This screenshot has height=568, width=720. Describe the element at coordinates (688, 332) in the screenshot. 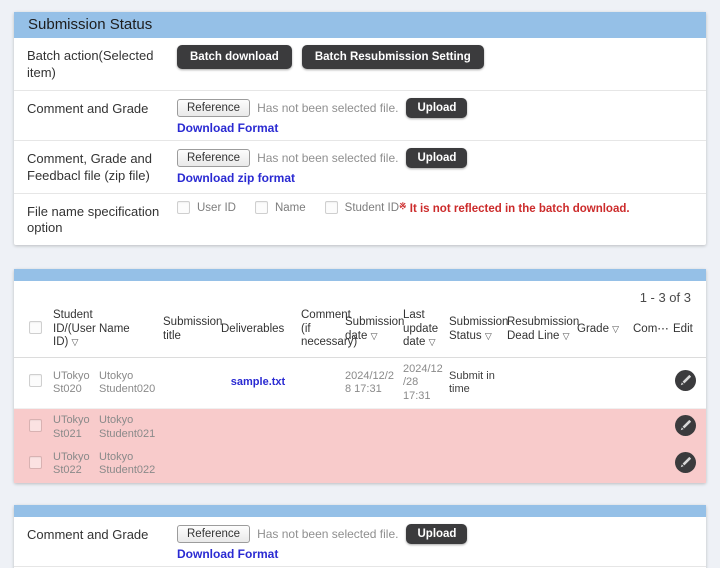

I see `col-header-edit: Edit` at that location.